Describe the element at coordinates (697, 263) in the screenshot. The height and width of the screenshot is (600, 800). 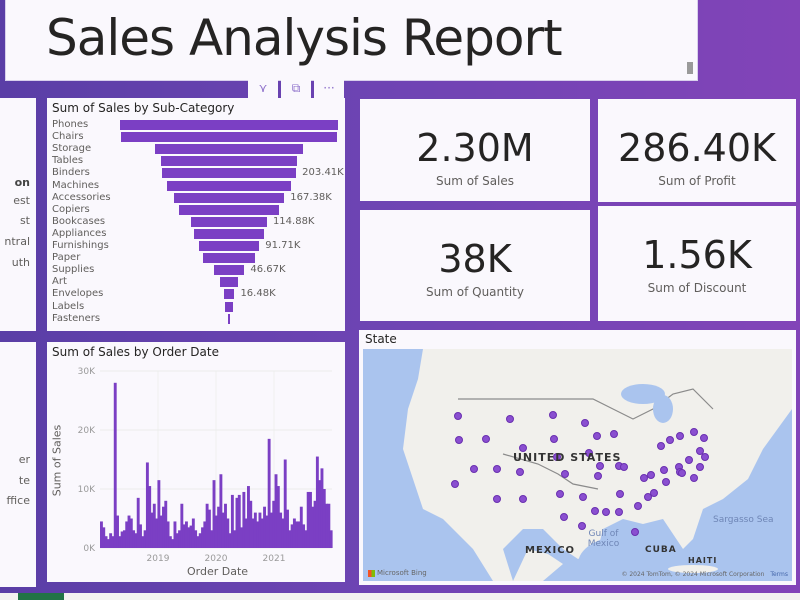
I see `kpi-card-discount: 1.56K Sum of Discount` at that location.